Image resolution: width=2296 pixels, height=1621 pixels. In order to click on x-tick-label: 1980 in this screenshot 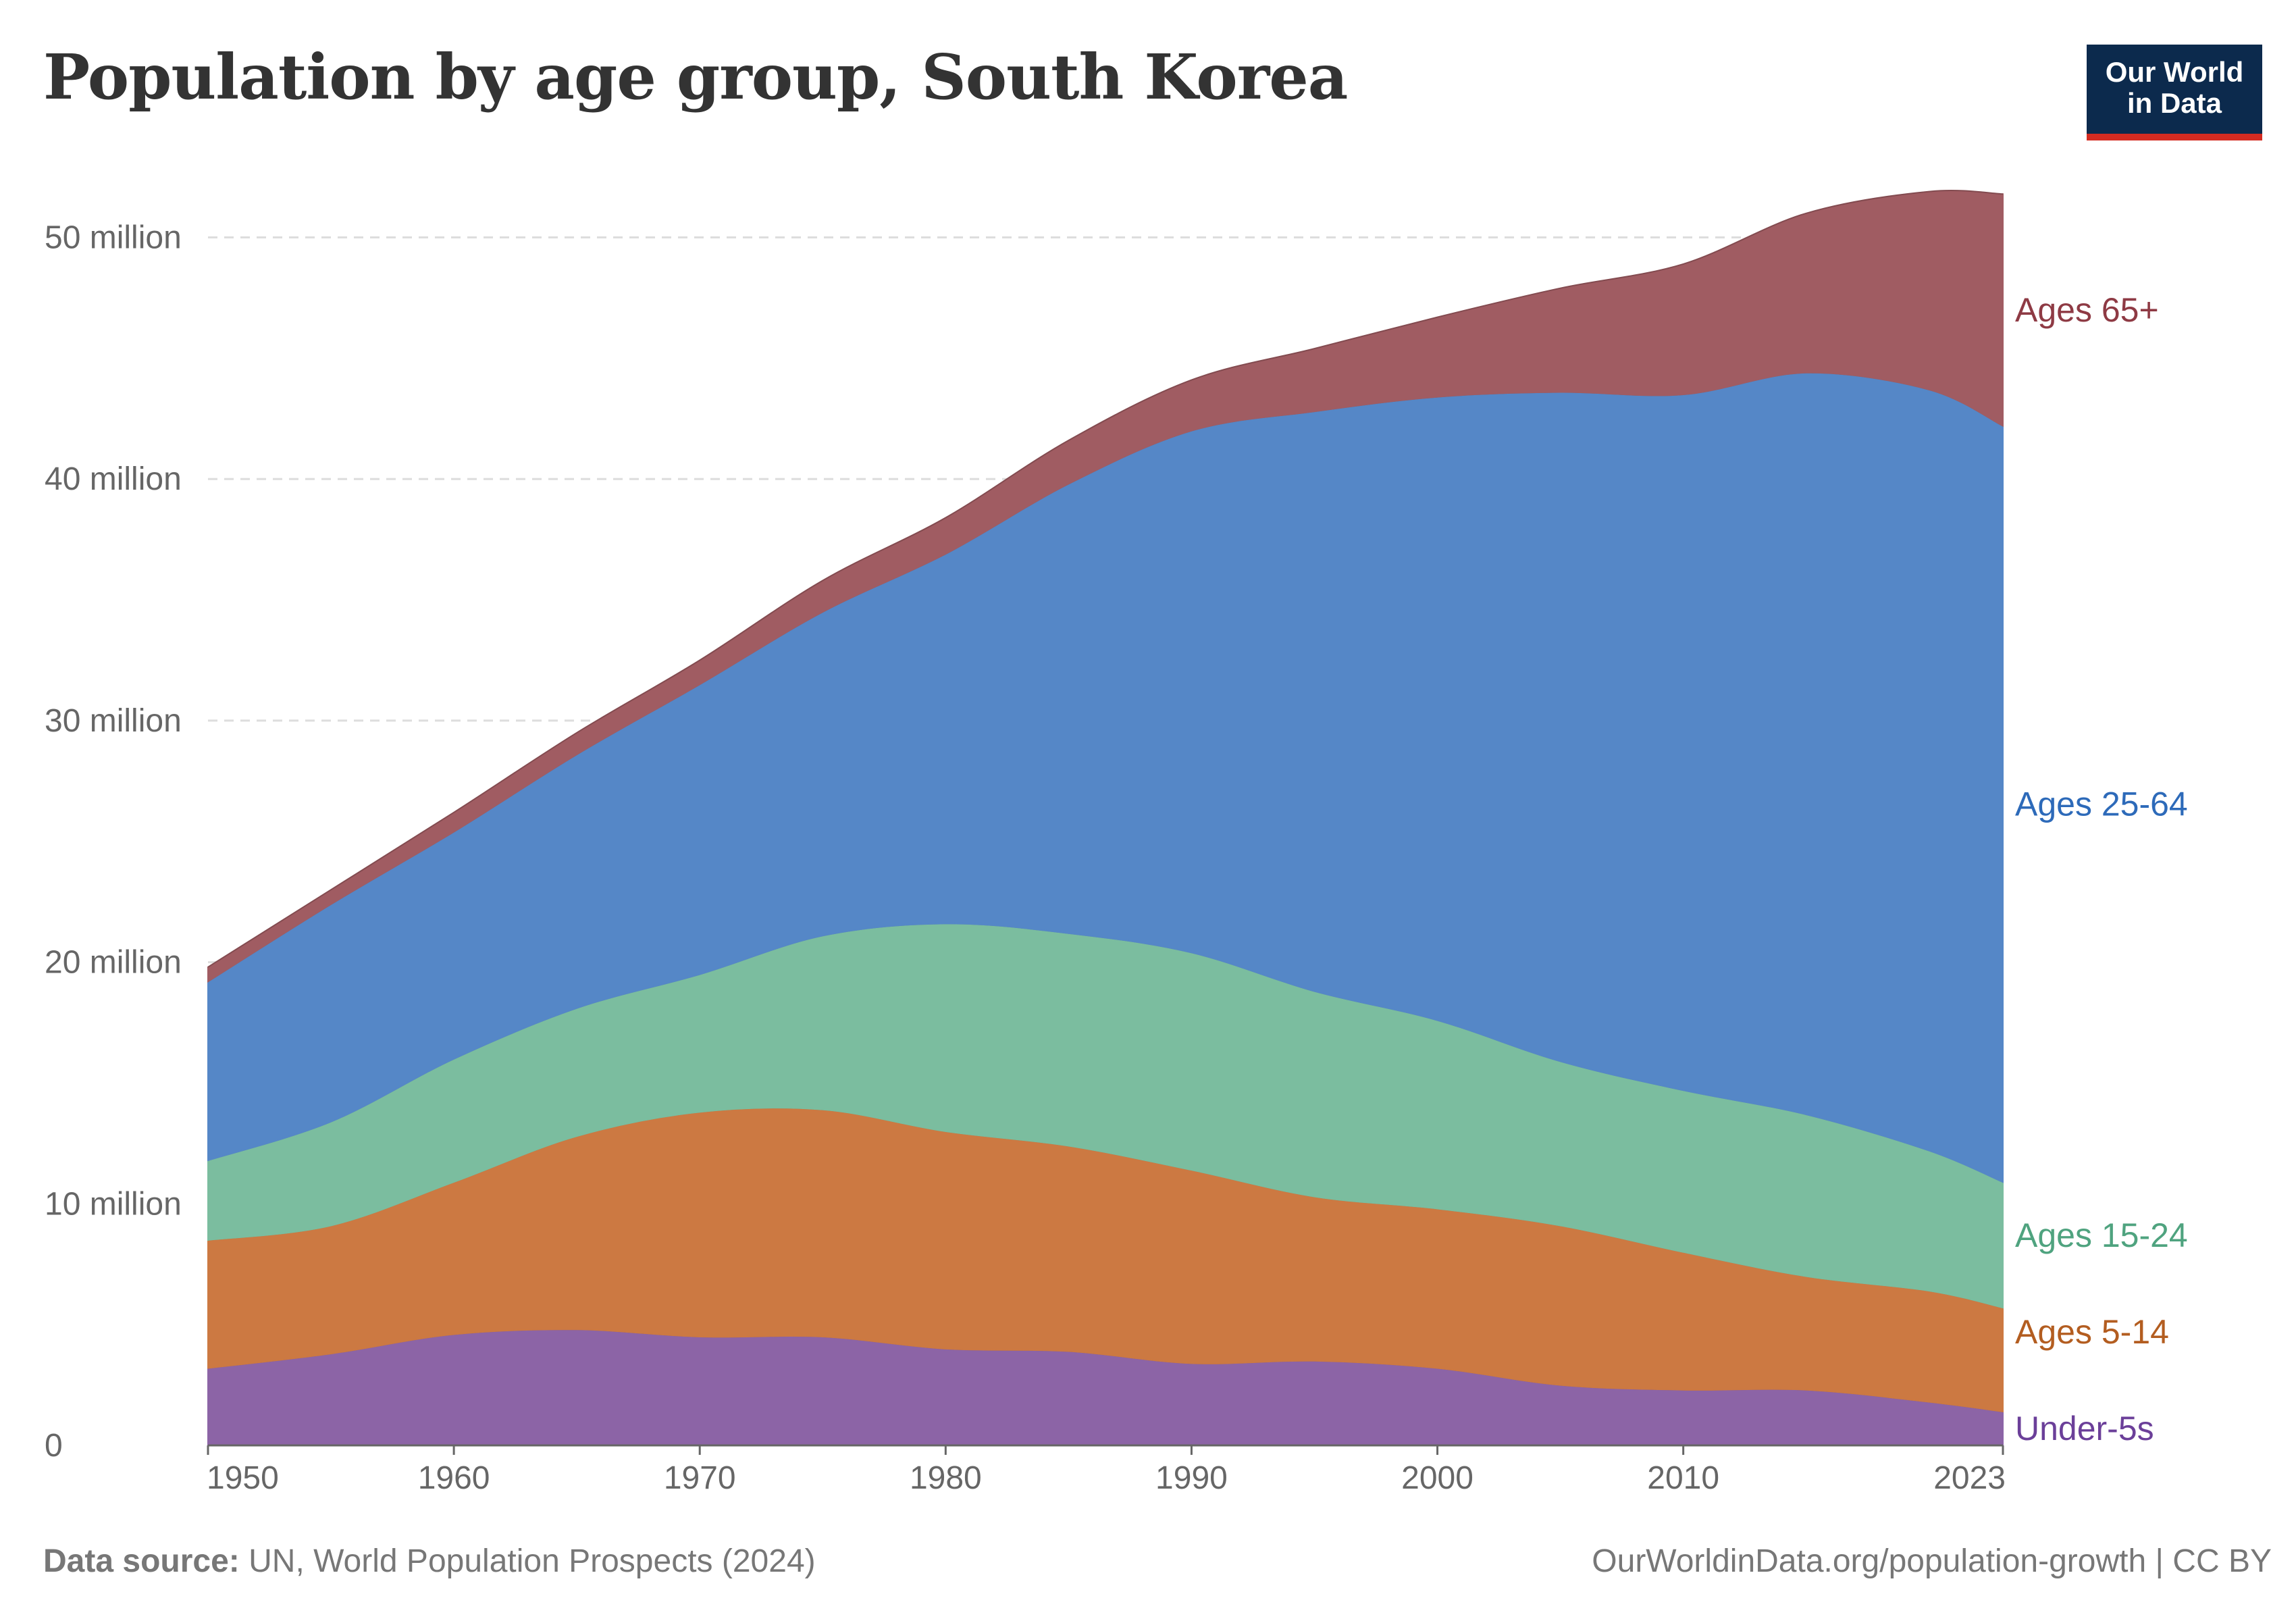, I will do `click(946, 1478)`.